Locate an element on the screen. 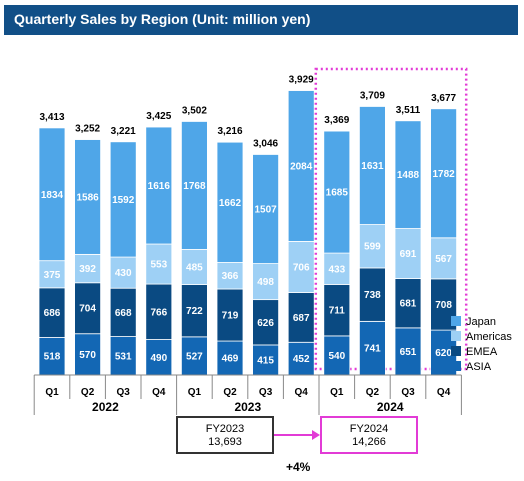 This screenshot has width=524, height=481. total-label: 3,511 is located at coordinates (408, 110).